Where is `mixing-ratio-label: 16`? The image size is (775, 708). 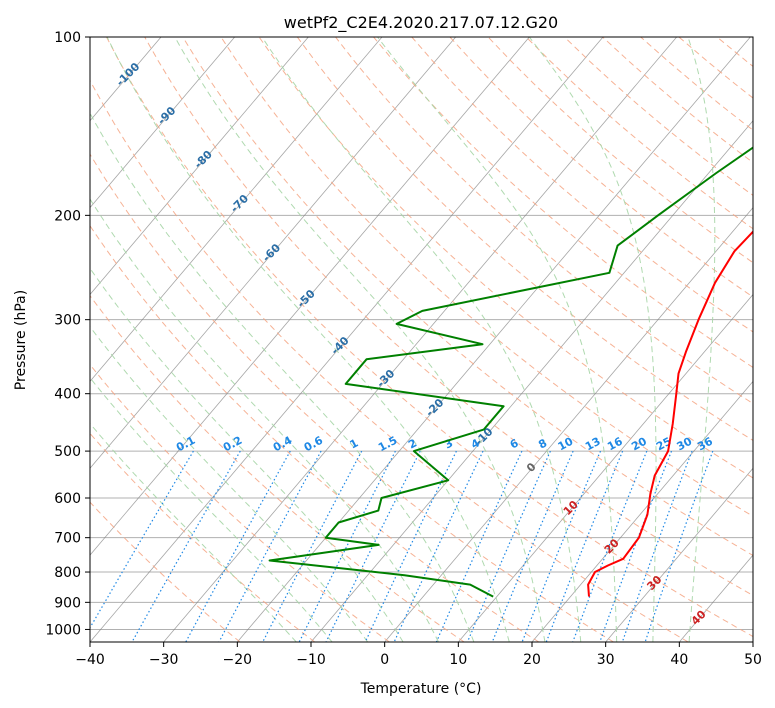
mixing-ratio-label: 16 is located at coordinates (615, 444).